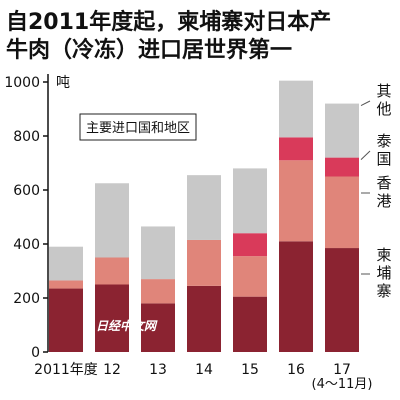 Image resolution: width=400 pixels, height=400 pixels. Describe the element at coordinates (383, 150) in the screenshot. I see `series-label-泰国: 泰国` at that location.